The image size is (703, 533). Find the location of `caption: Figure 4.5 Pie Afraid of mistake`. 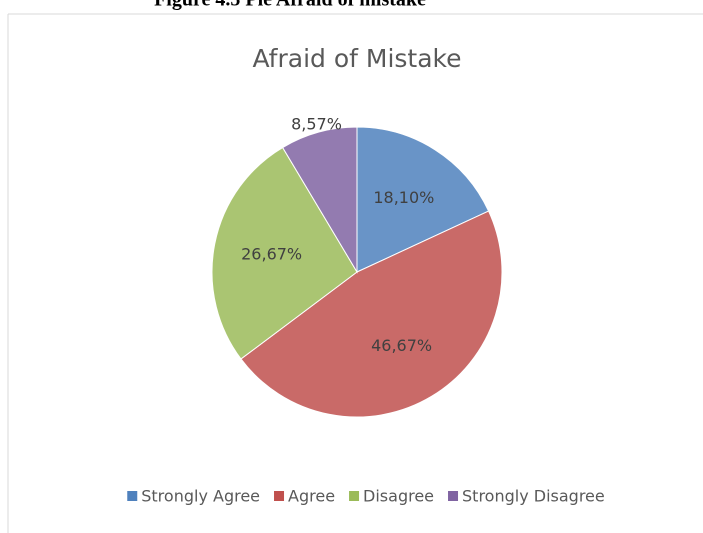

caption: Figure 4.5 Pie Afraid of mistake is located at coordinates (290, 5).